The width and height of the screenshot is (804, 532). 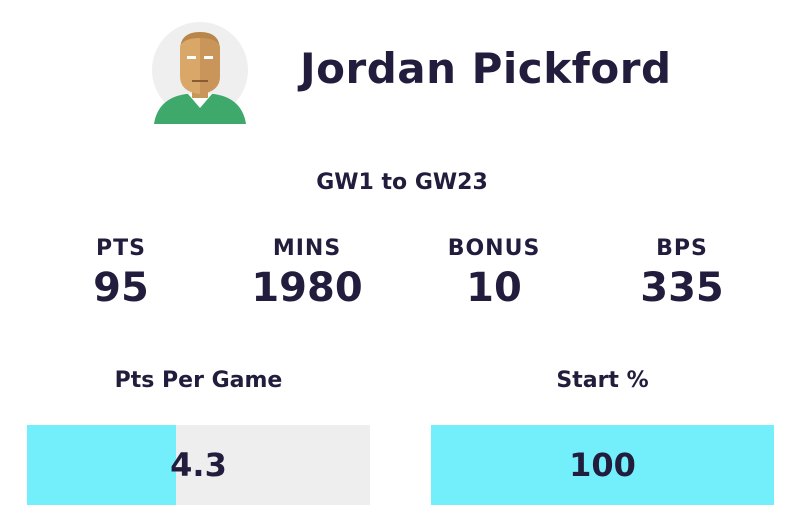 I want to click on bar-value: 4.3, so click(x=198, y=465).